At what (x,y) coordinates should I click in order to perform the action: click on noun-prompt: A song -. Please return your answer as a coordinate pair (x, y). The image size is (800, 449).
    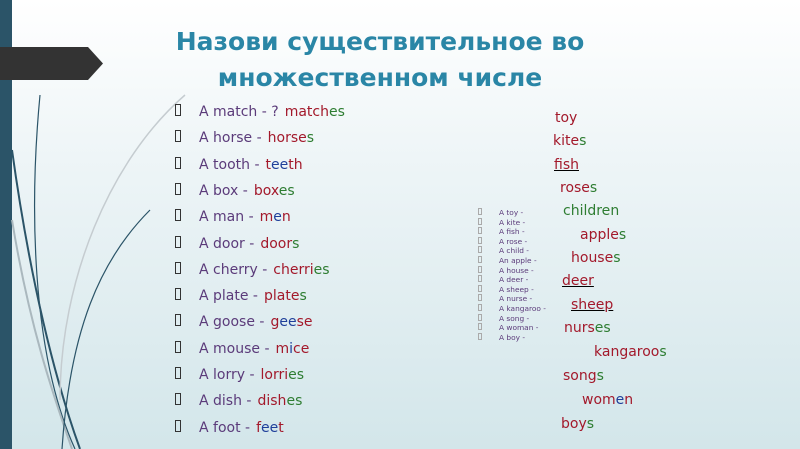
    Looking at the image, I should click on (514, 318).